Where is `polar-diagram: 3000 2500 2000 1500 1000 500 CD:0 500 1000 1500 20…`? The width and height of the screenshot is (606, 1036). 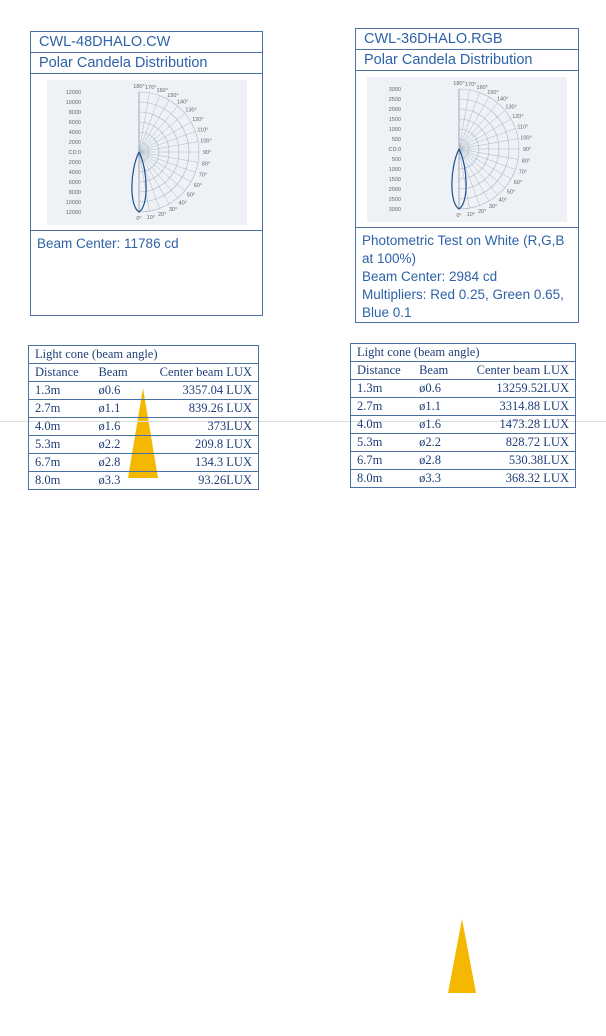 polar-diagram: 3000 2500 2000 1500 1000 500 CD:0 500 1000 1500 20… is located at coordinates (467, 149).